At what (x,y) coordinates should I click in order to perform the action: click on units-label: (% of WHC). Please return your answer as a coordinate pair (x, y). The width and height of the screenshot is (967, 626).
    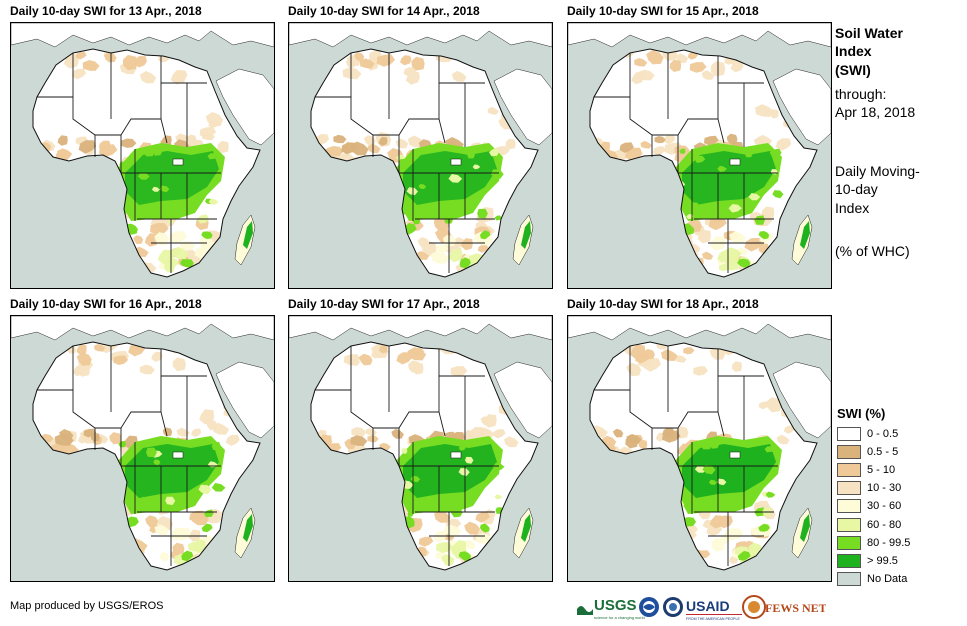
    Looking at the image, I should click on (872, 251).